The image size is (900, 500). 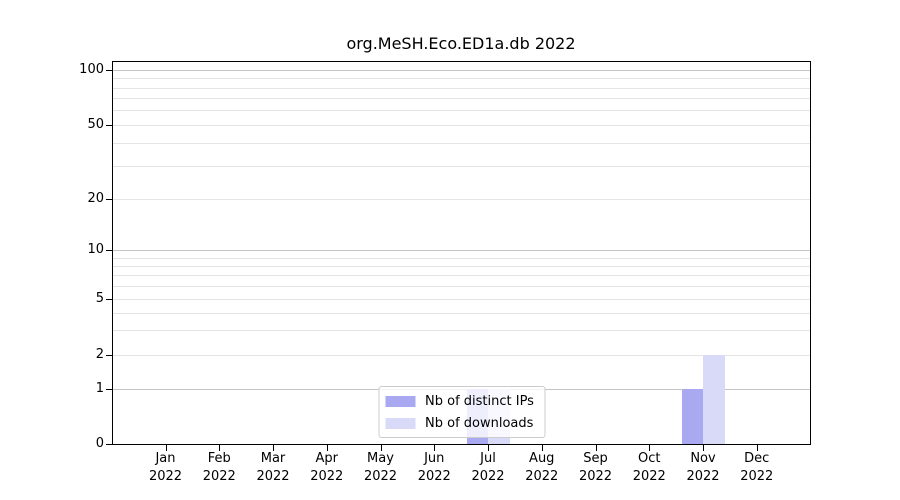 What do you see at coordinates (595, 467) in the screenshot?
I see `x-tick-label: Sep 2022` at bounding box center [595, 467].